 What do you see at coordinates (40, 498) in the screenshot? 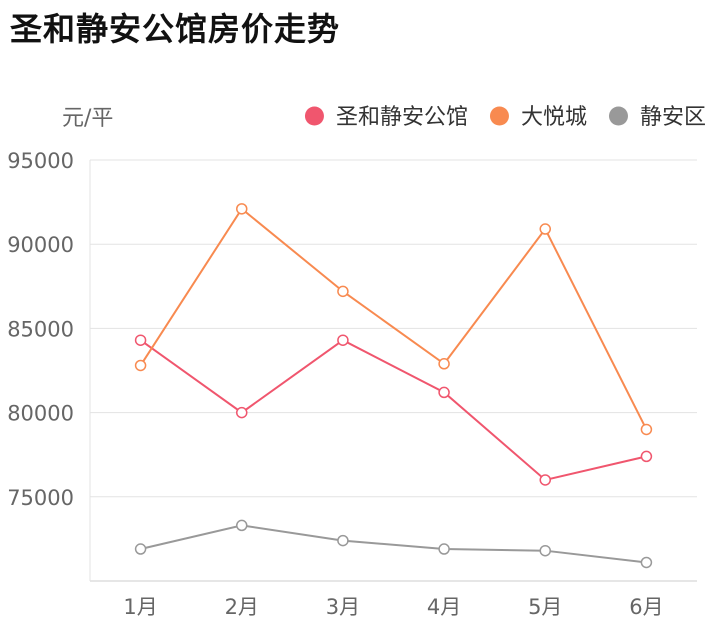
I see `y-tick-label: 75000` at bounding box center [40, 498].